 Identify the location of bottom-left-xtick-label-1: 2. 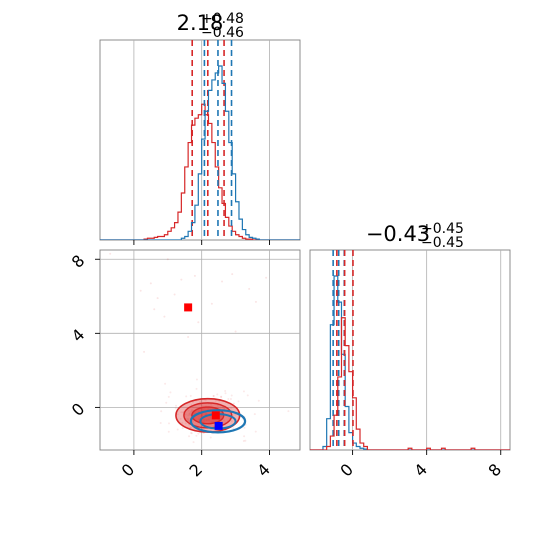
(195, 470).